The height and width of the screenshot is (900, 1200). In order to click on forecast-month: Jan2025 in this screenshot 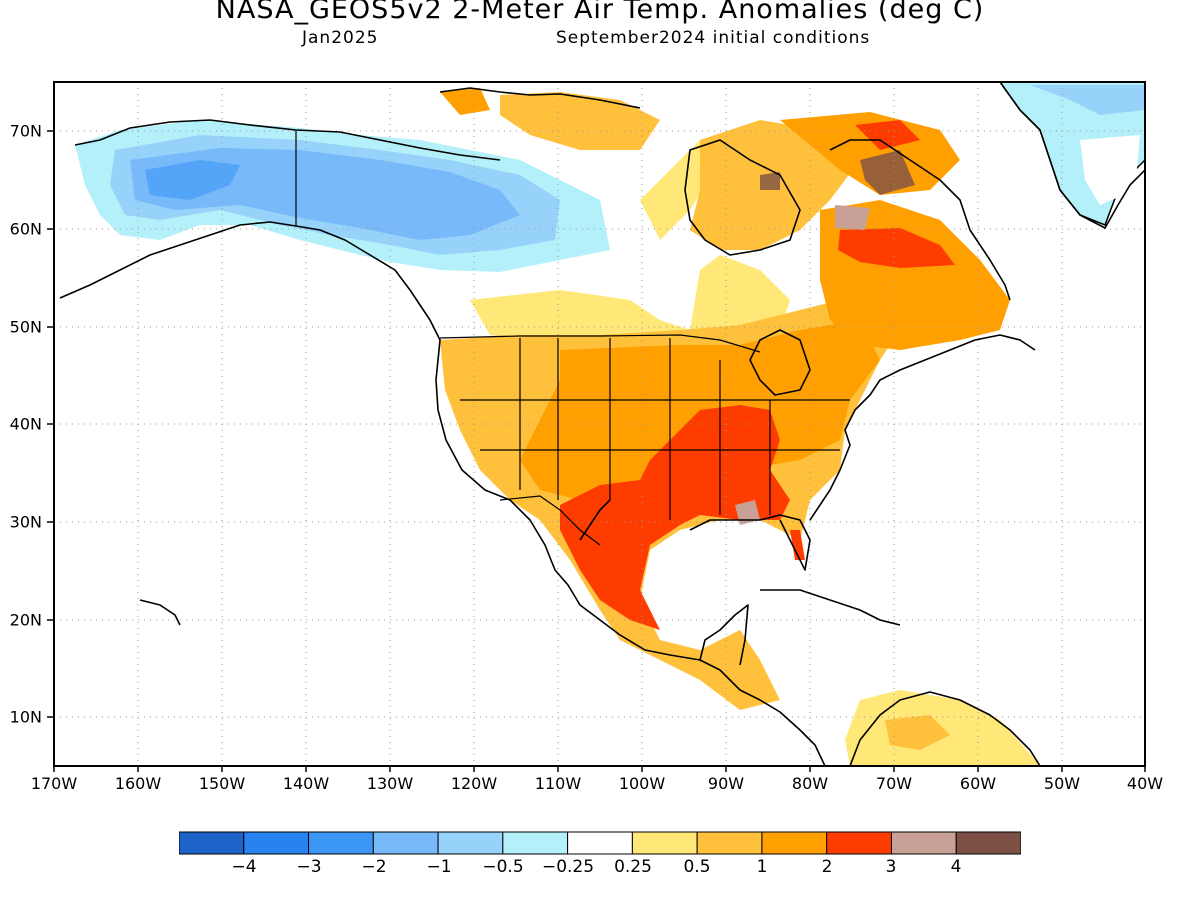, I will do `click(340, 38)`.